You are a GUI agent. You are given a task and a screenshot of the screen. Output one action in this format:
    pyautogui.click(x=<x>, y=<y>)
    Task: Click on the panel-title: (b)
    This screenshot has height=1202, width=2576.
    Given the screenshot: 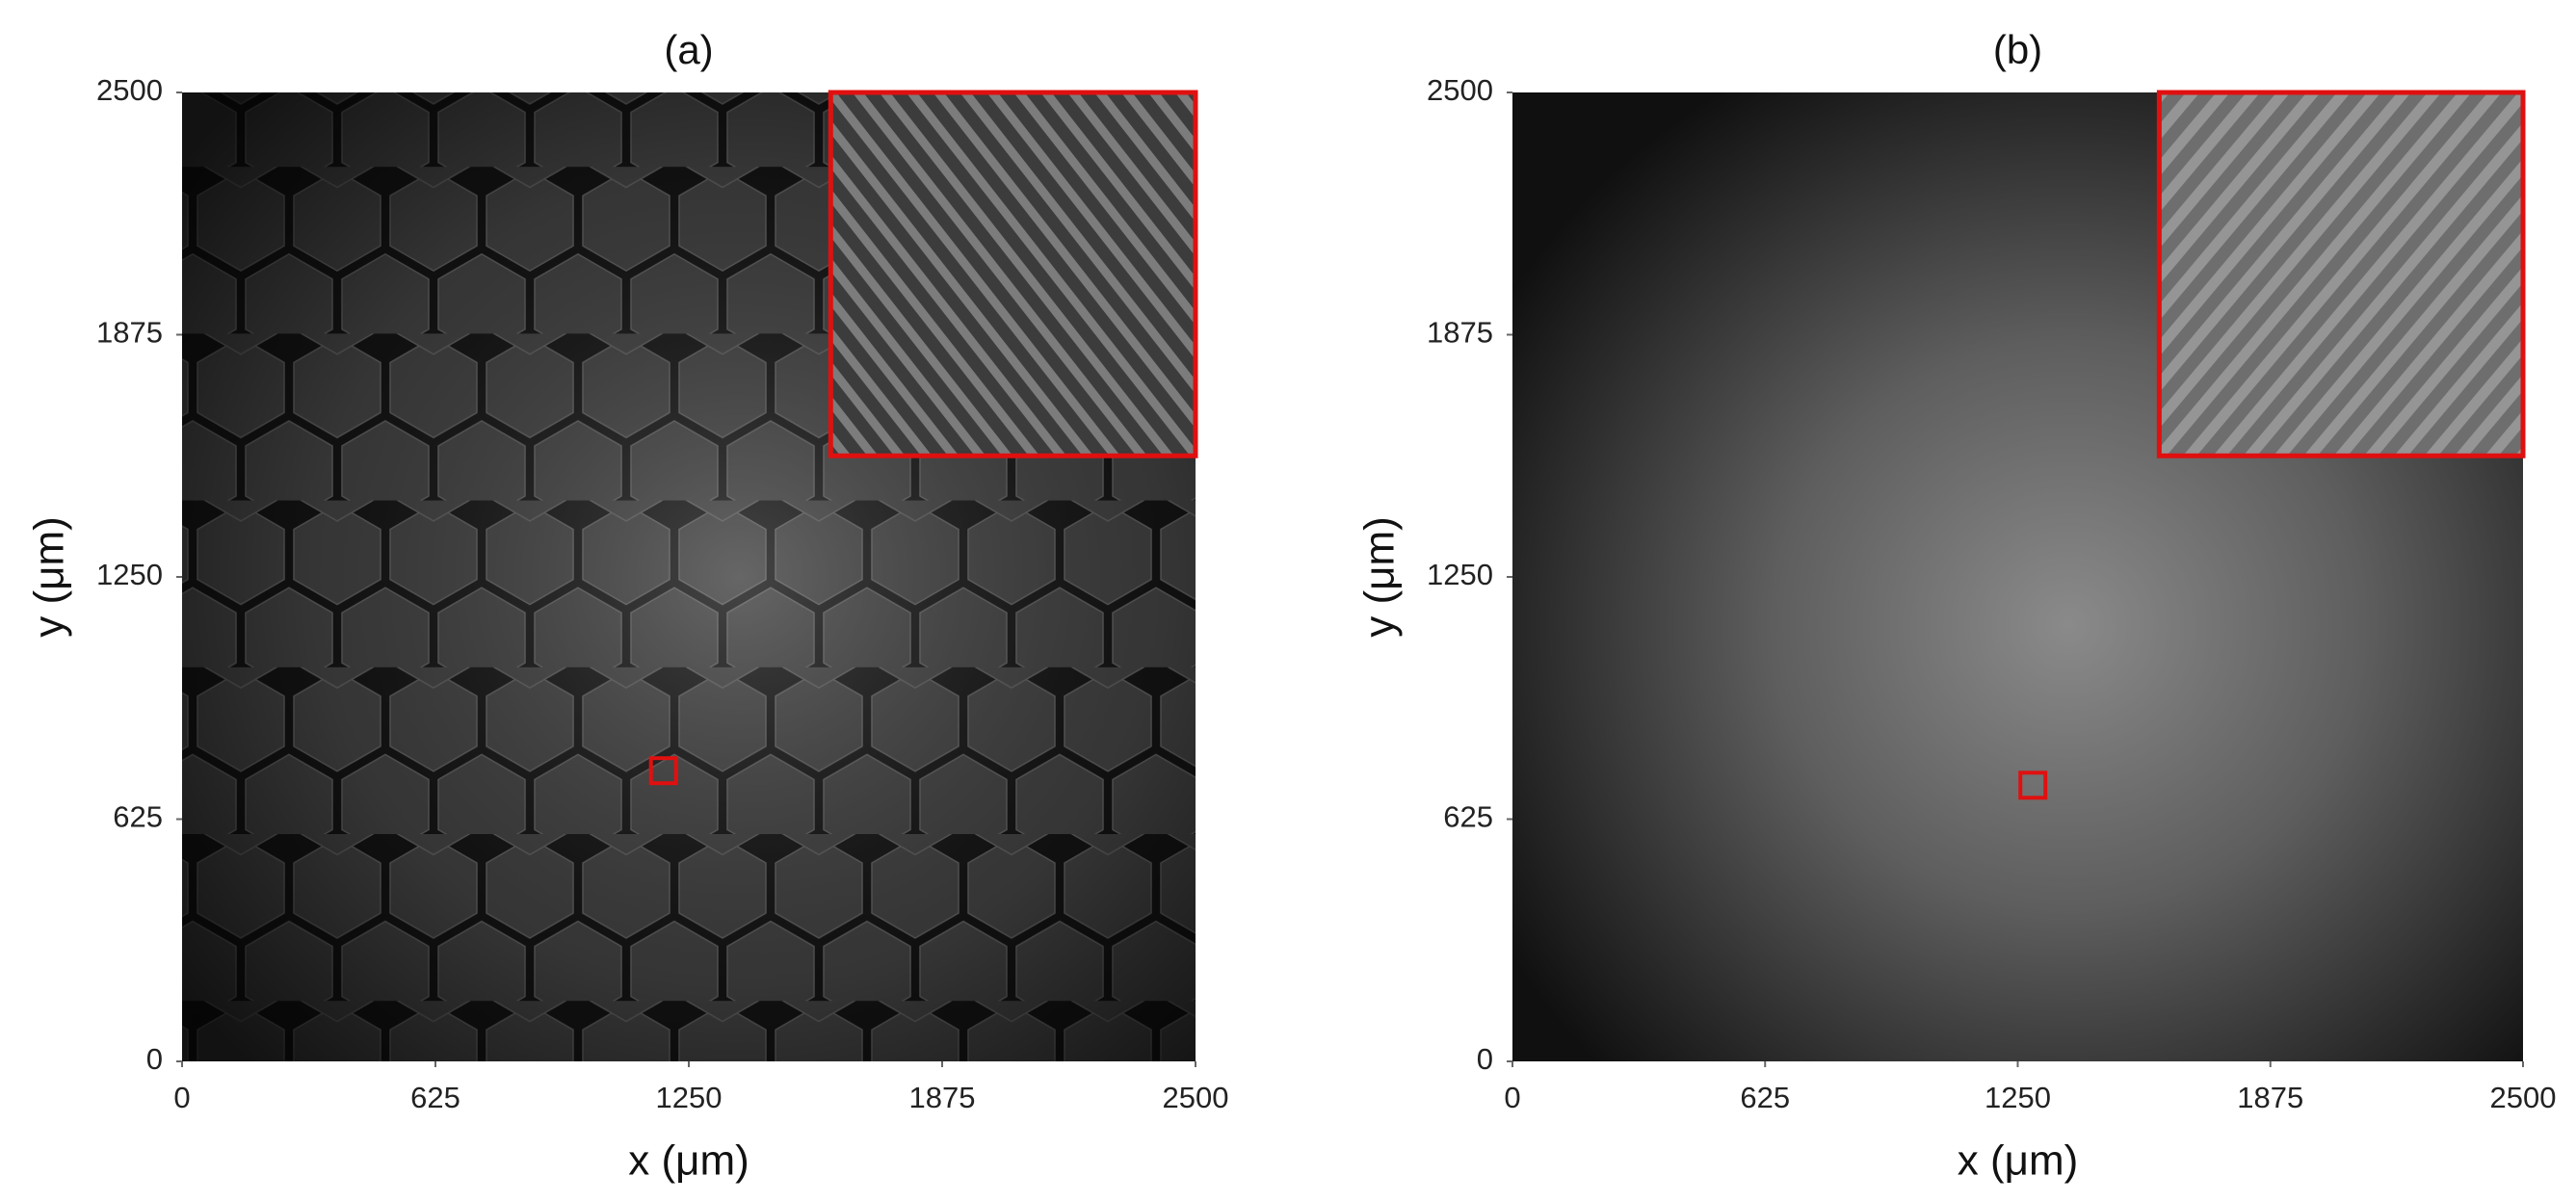 What is the action you would take?
    pyautogui.click(x=2018, y=49)
    